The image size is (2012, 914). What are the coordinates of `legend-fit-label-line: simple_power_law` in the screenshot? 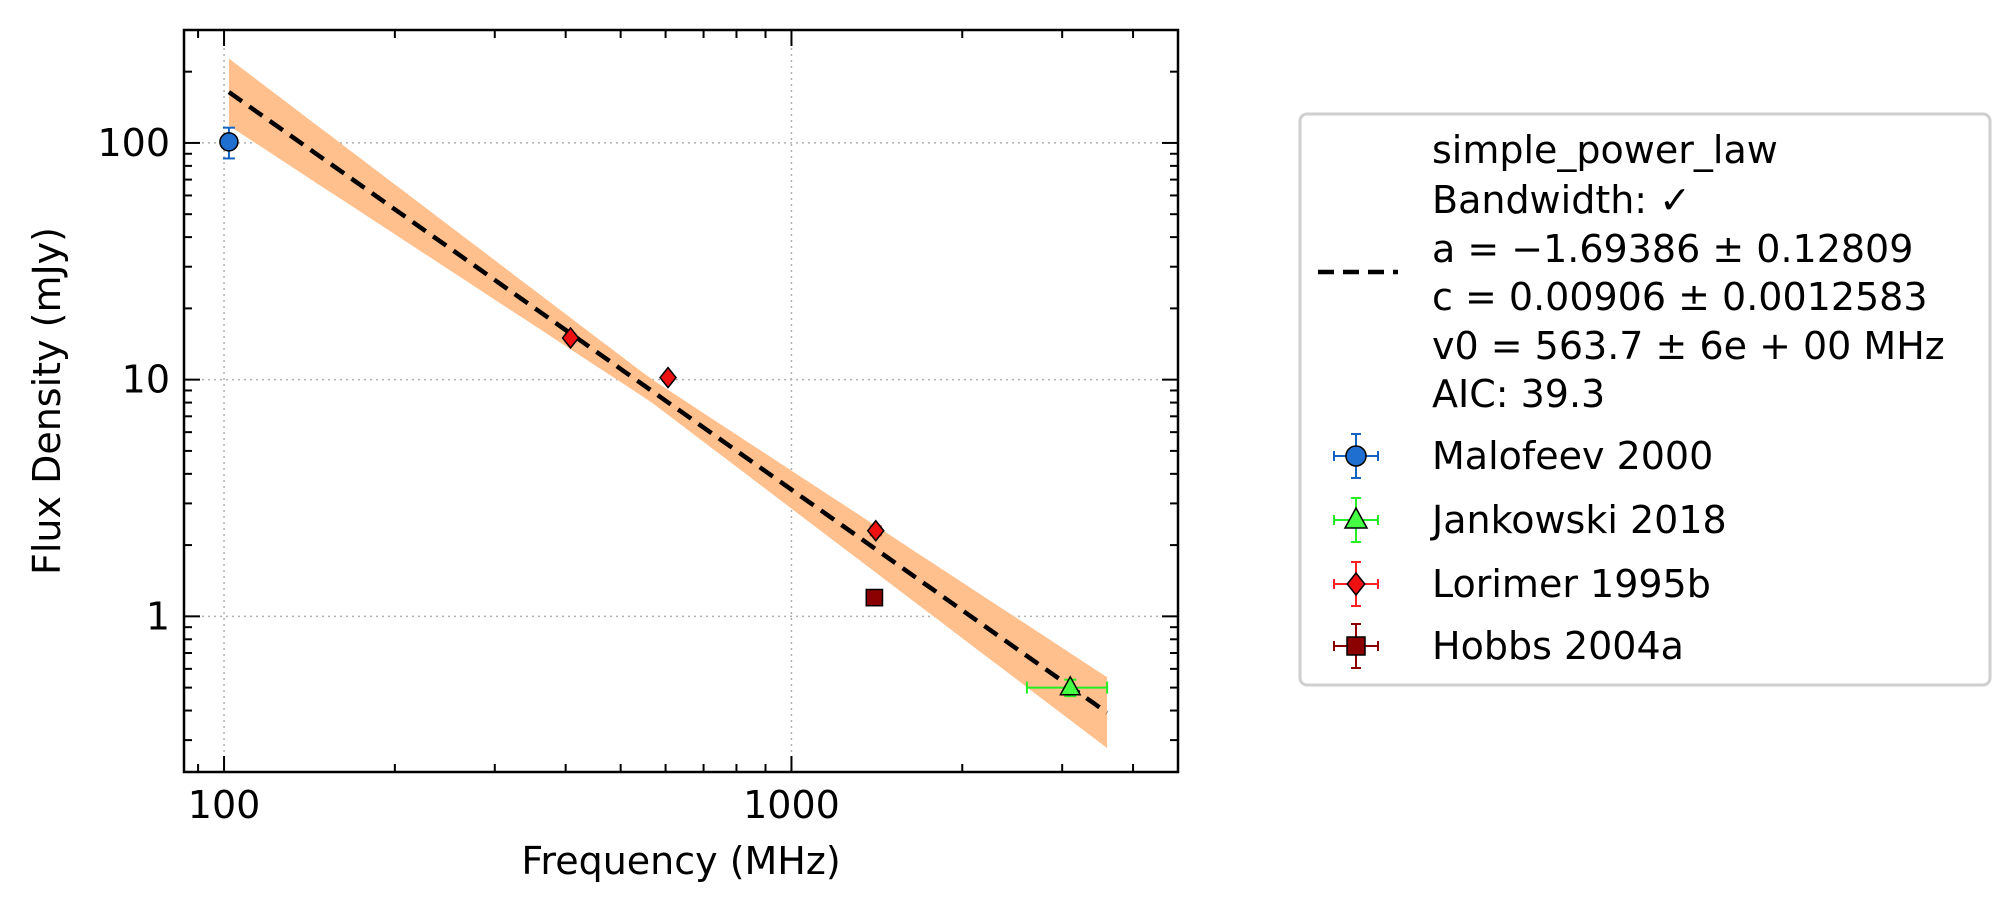 It's located at (1605, 150).